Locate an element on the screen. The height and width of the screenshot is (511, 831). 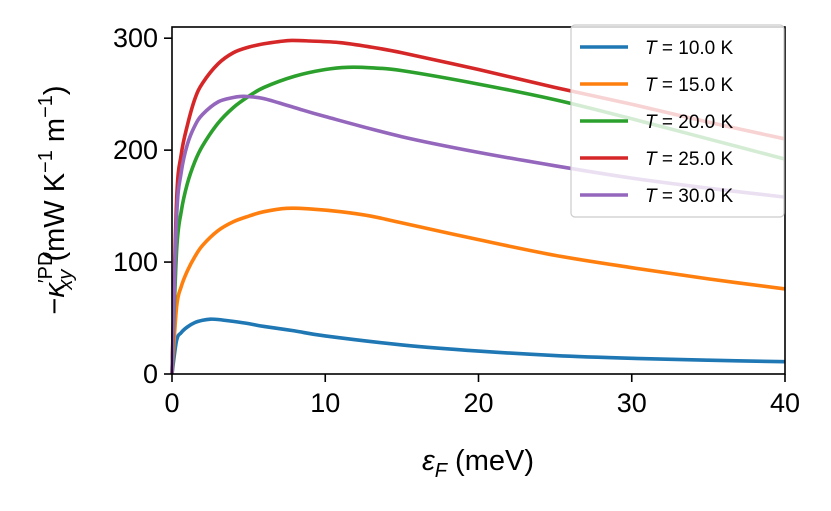
legend-label-4: T = 25.0 K is located at coordinates (689, 159).